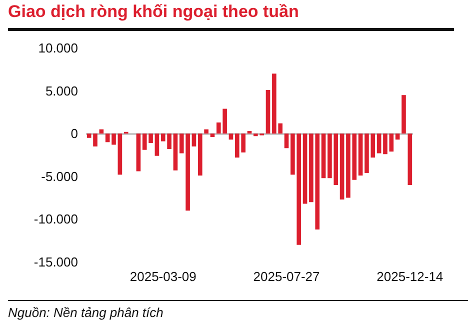 The width and height of the screenshot is (476, 328). I want to click on chart-title: Giao dịch ròng khối ngoại theo tuần, so click(231, 16).